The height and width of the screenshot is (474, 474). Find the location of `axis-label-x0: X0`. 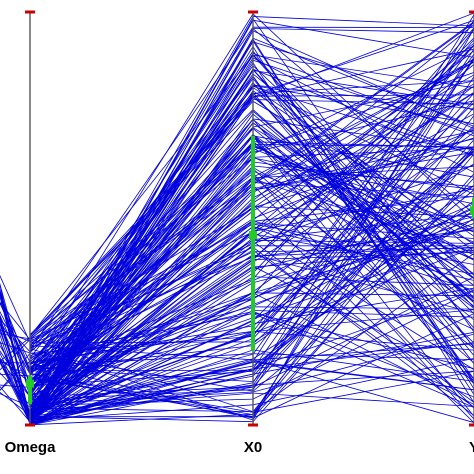

axis-label-x0: X0 is located at coordinates (253, 447).